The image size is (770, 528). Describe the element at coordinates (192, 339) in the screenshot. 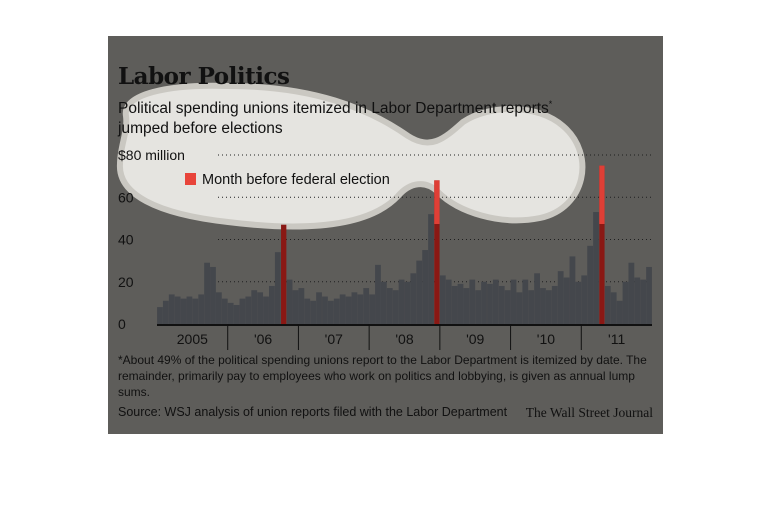

I see `x-tick-label: 2005` at that location.